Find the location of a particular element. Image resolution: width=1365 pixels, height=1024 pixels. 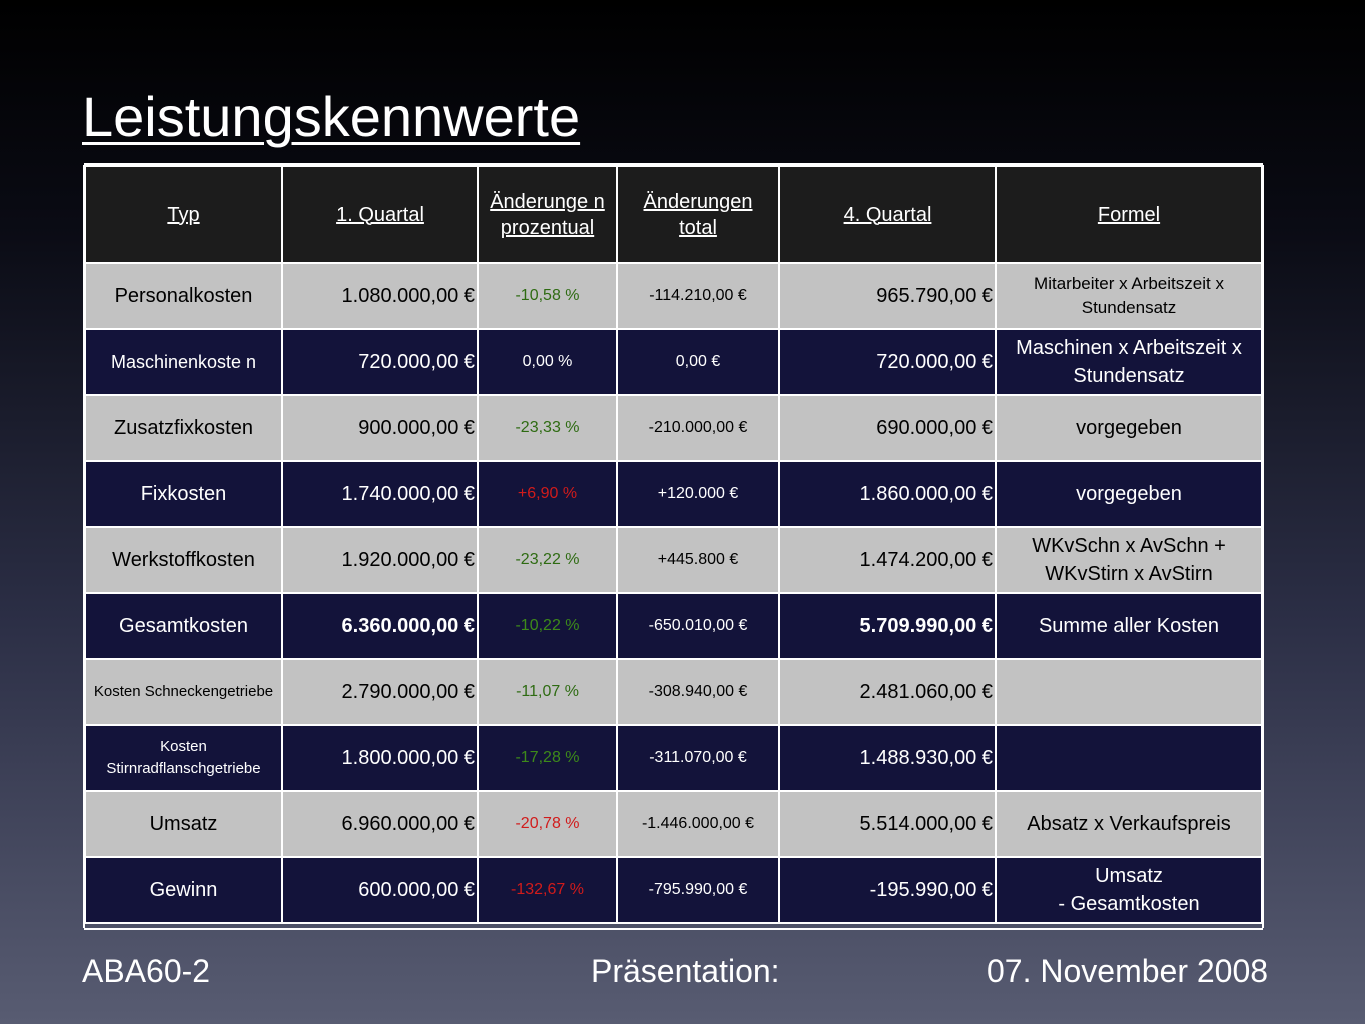

cell-typ: Kosten Schneckengetriebe is located at coordinates (183, 692).